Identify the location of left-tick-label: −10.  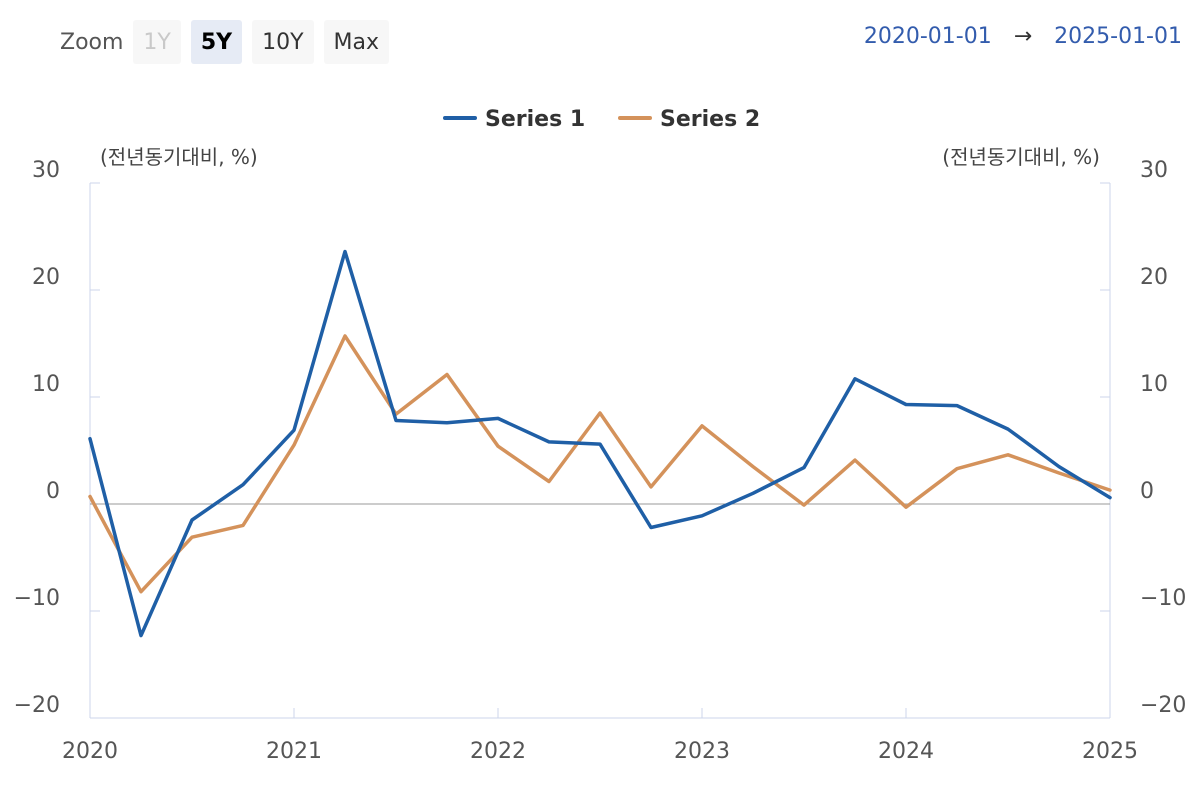
(37, 598).